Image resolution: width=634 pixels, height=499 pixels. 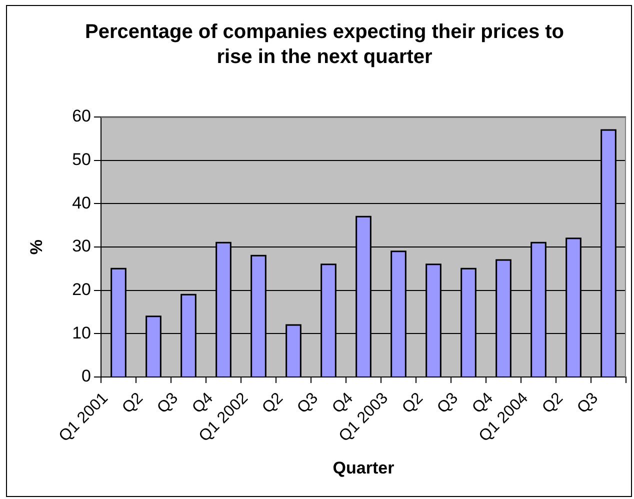 What do you see at coordinates (81, 290) in the screenshot?
I see `y-tick-label: 20` at bounding box center [81, 290].